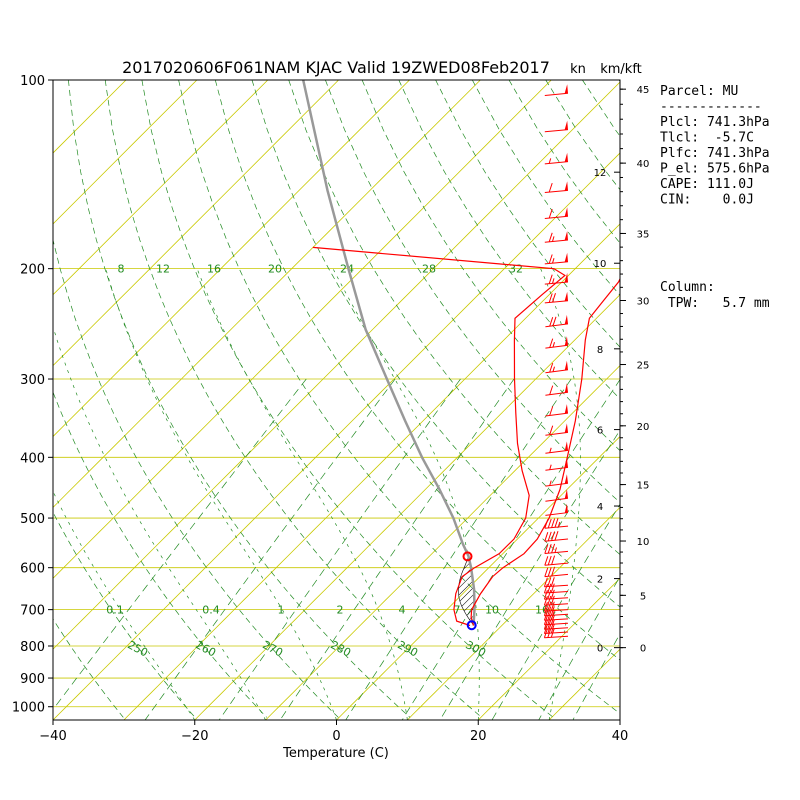 Image resolution: width=800 pixels, height=800 pixels. I want to click on kft-tick-label: 20, so click(643, 427).